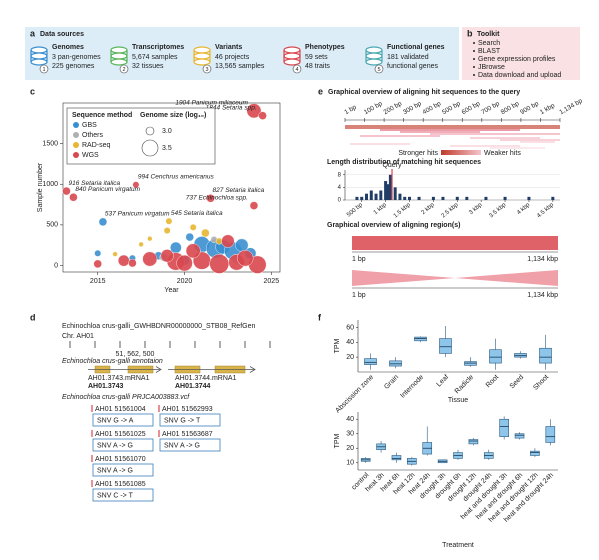  What do you see at coordinates (96, 145) in the screenshot?
I see `legend-label: RAD-seq` at bounding box center [96, 145].